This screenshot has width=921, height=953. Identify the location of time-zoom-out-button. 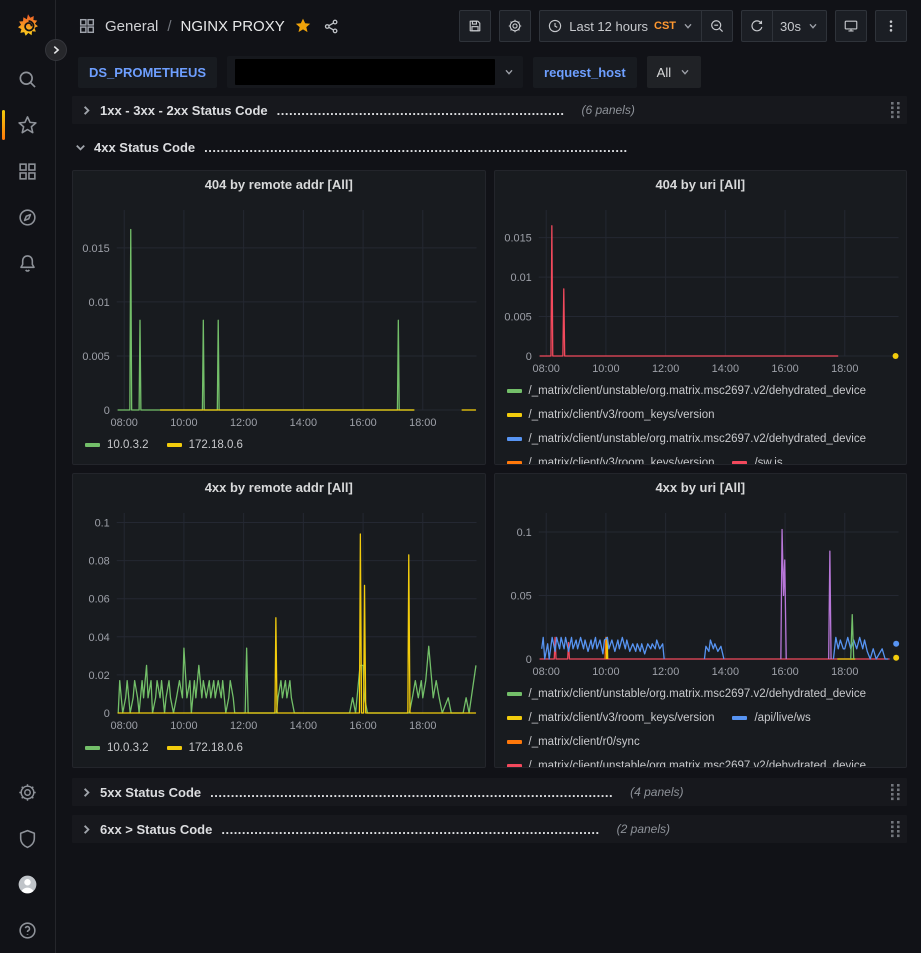
(717, 26).